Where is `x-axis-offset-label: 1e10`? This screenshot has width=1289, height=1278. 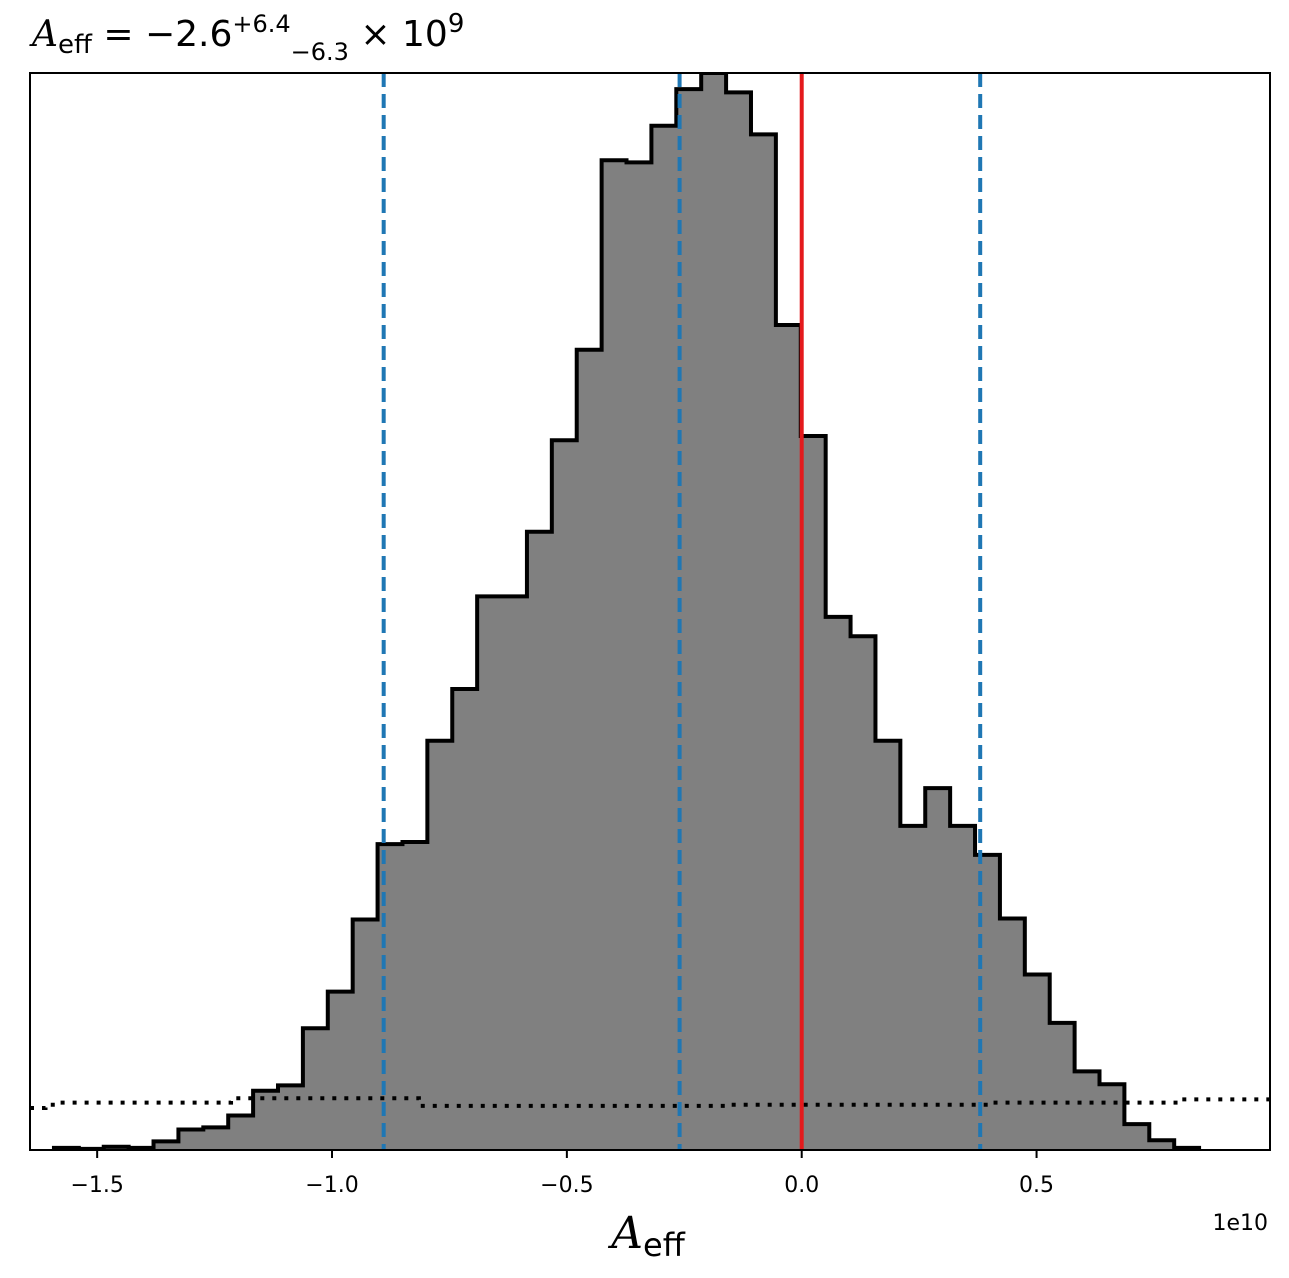
x-axis-offset-label: 1e10 is located at coordinates (1240, 1223).